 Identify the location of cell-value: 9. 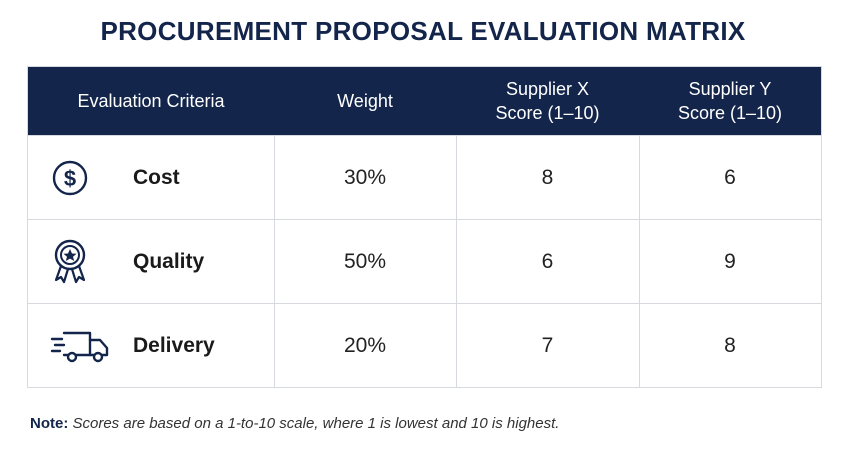
(730, 261).